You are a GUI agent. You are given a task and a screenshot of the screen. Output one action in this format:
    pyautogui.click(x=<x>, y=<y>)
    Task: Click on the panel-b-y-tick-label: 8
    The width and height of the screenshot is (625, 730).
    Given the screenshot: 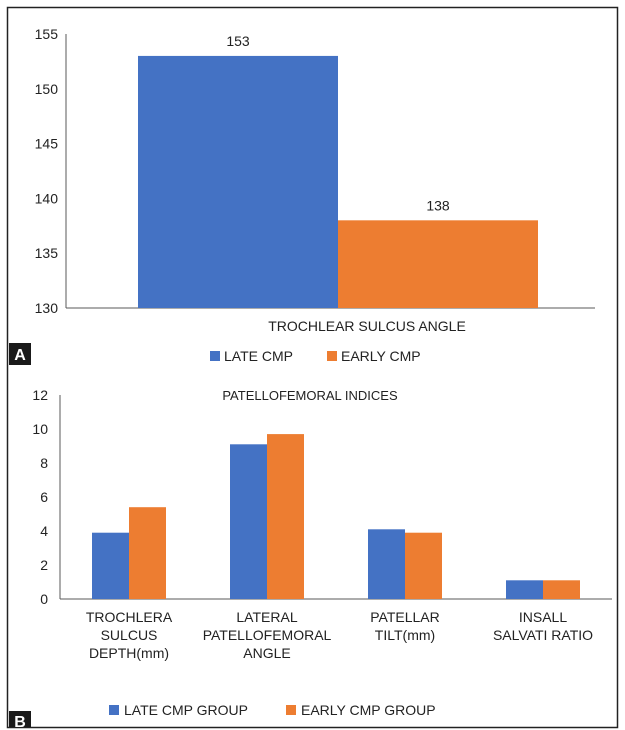 What is the action you would take?
    pyautogui.click(x=44, y=463)
    